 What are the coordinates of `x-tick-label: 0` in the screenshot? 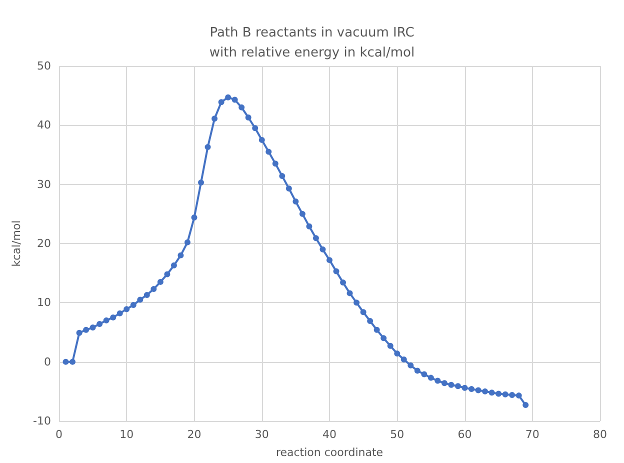 It's located at (59, 434).